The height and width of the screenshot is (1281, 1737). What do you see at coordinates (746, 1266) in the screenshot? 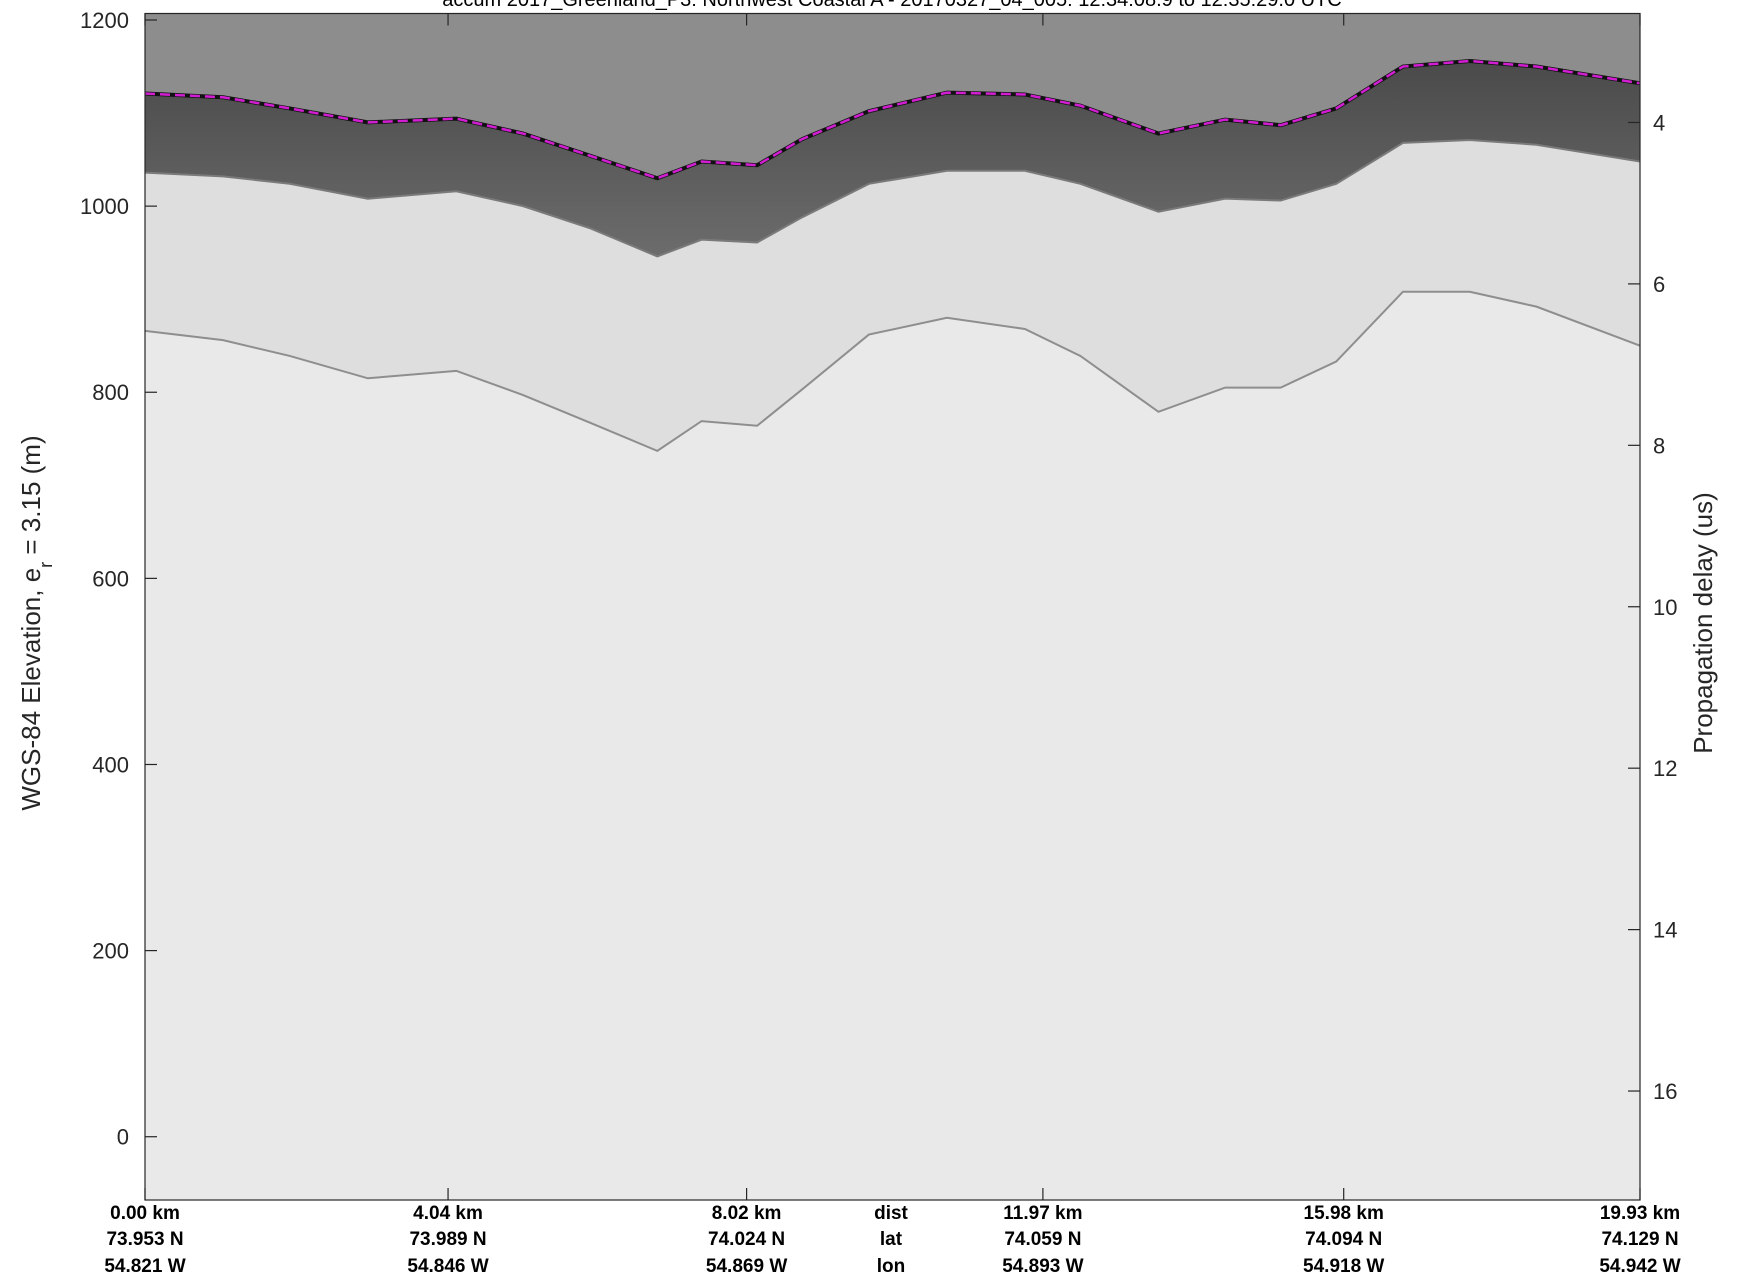
I see `lon-label: 54.869 W` at bounding box center [746, 1266].